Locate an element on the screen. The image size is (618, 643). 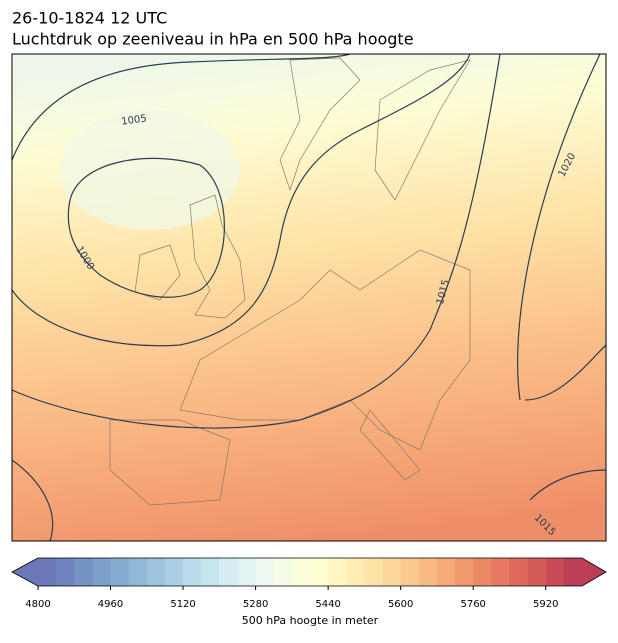
colorbar-tick-label: 4960 is located at coordinates (110, 604).